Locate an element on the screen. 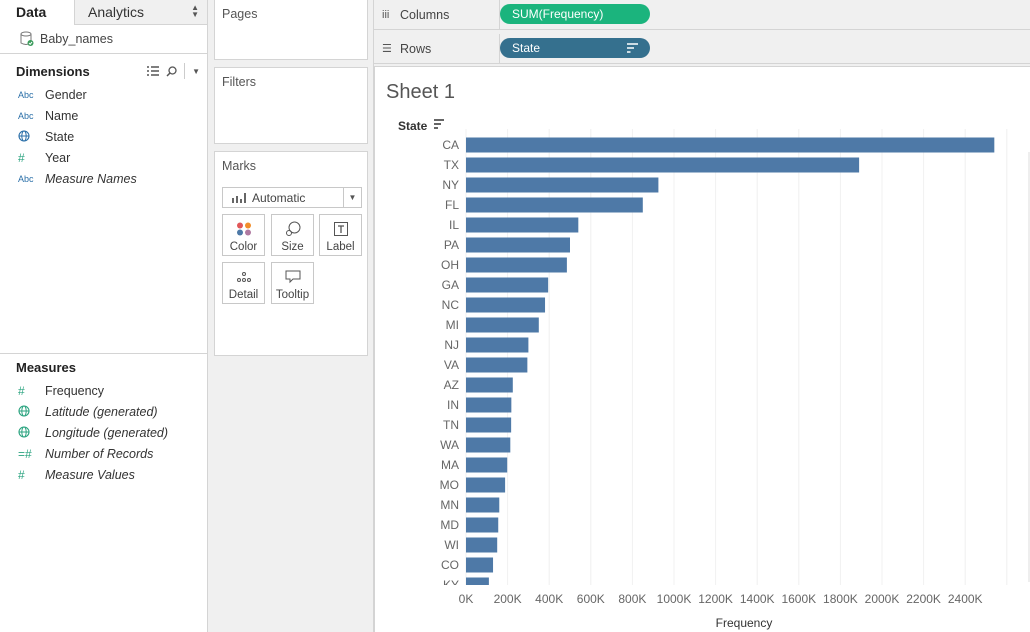 The image size is (1030, 632). bar-mi is located at coordinates (502, 325).